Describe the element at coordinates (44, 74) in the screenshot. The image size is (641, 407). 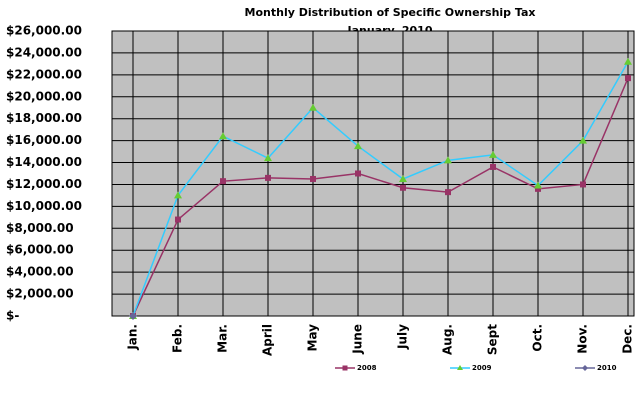
I see `y-tick-label: $22,000.00` at that location.